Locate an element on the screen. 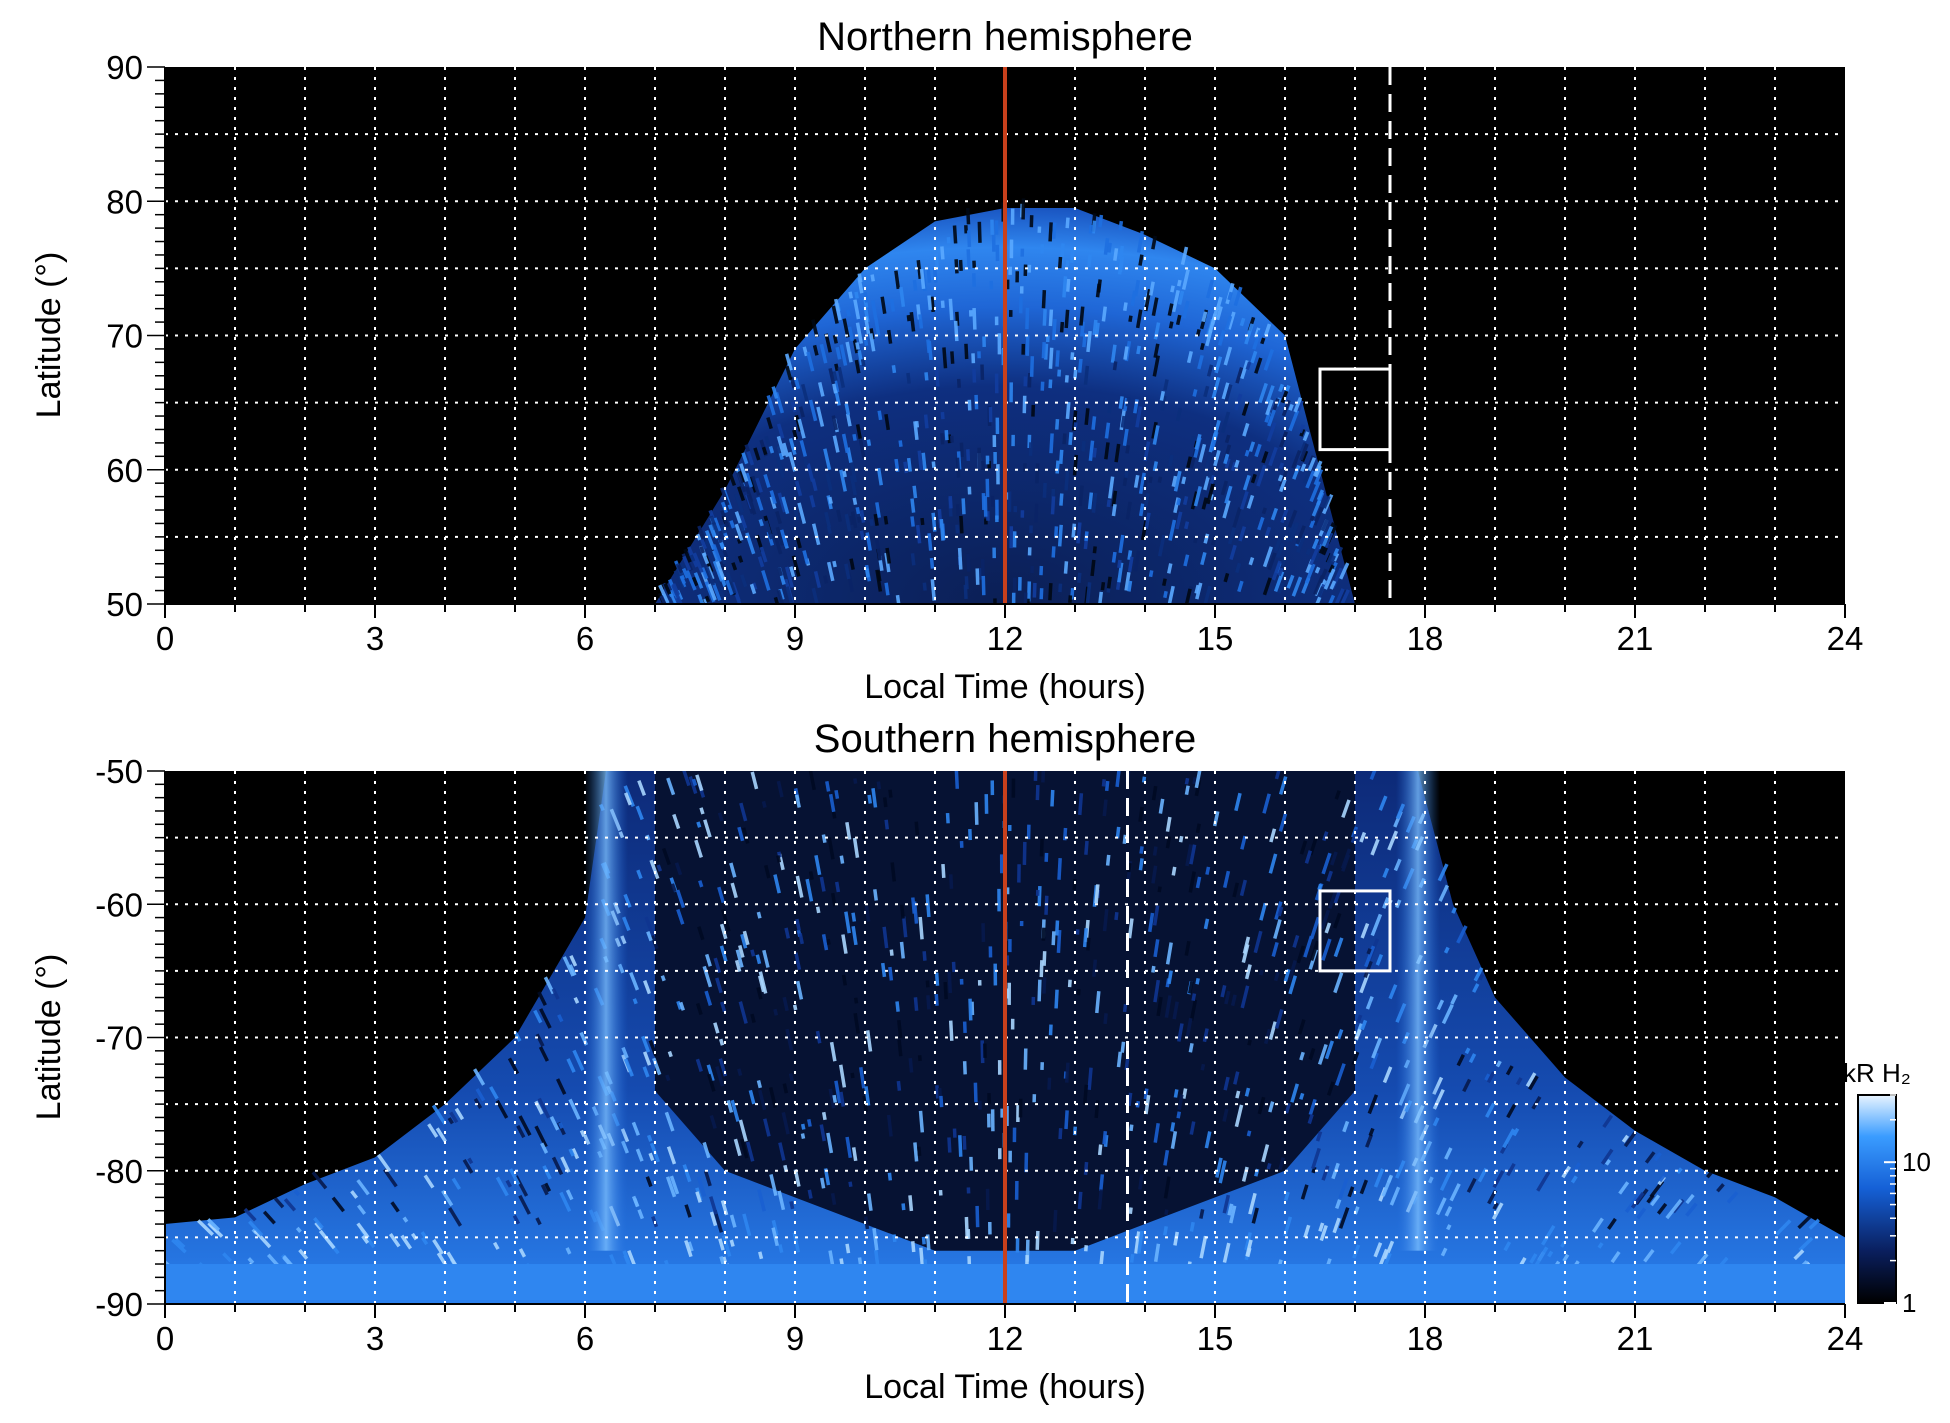  north-x-tick-label: 24 is located at coordinates (1845, 638).